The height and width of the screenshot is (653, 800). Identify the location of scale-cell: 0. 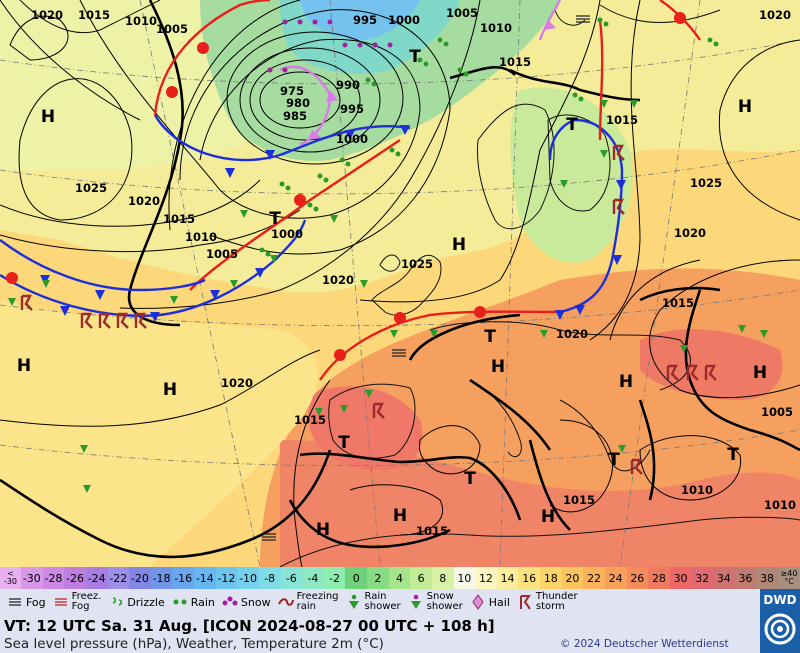
(356, 578).